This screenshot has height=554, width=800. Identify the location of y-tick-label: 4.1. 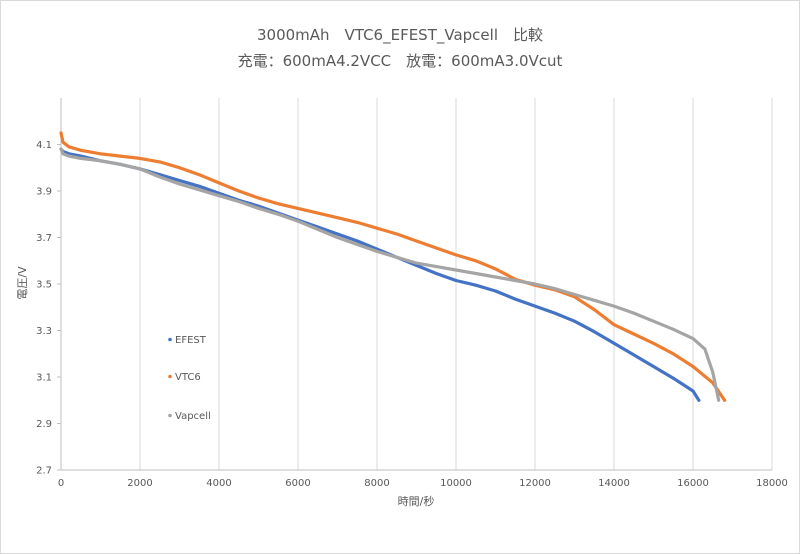
(44, 145).